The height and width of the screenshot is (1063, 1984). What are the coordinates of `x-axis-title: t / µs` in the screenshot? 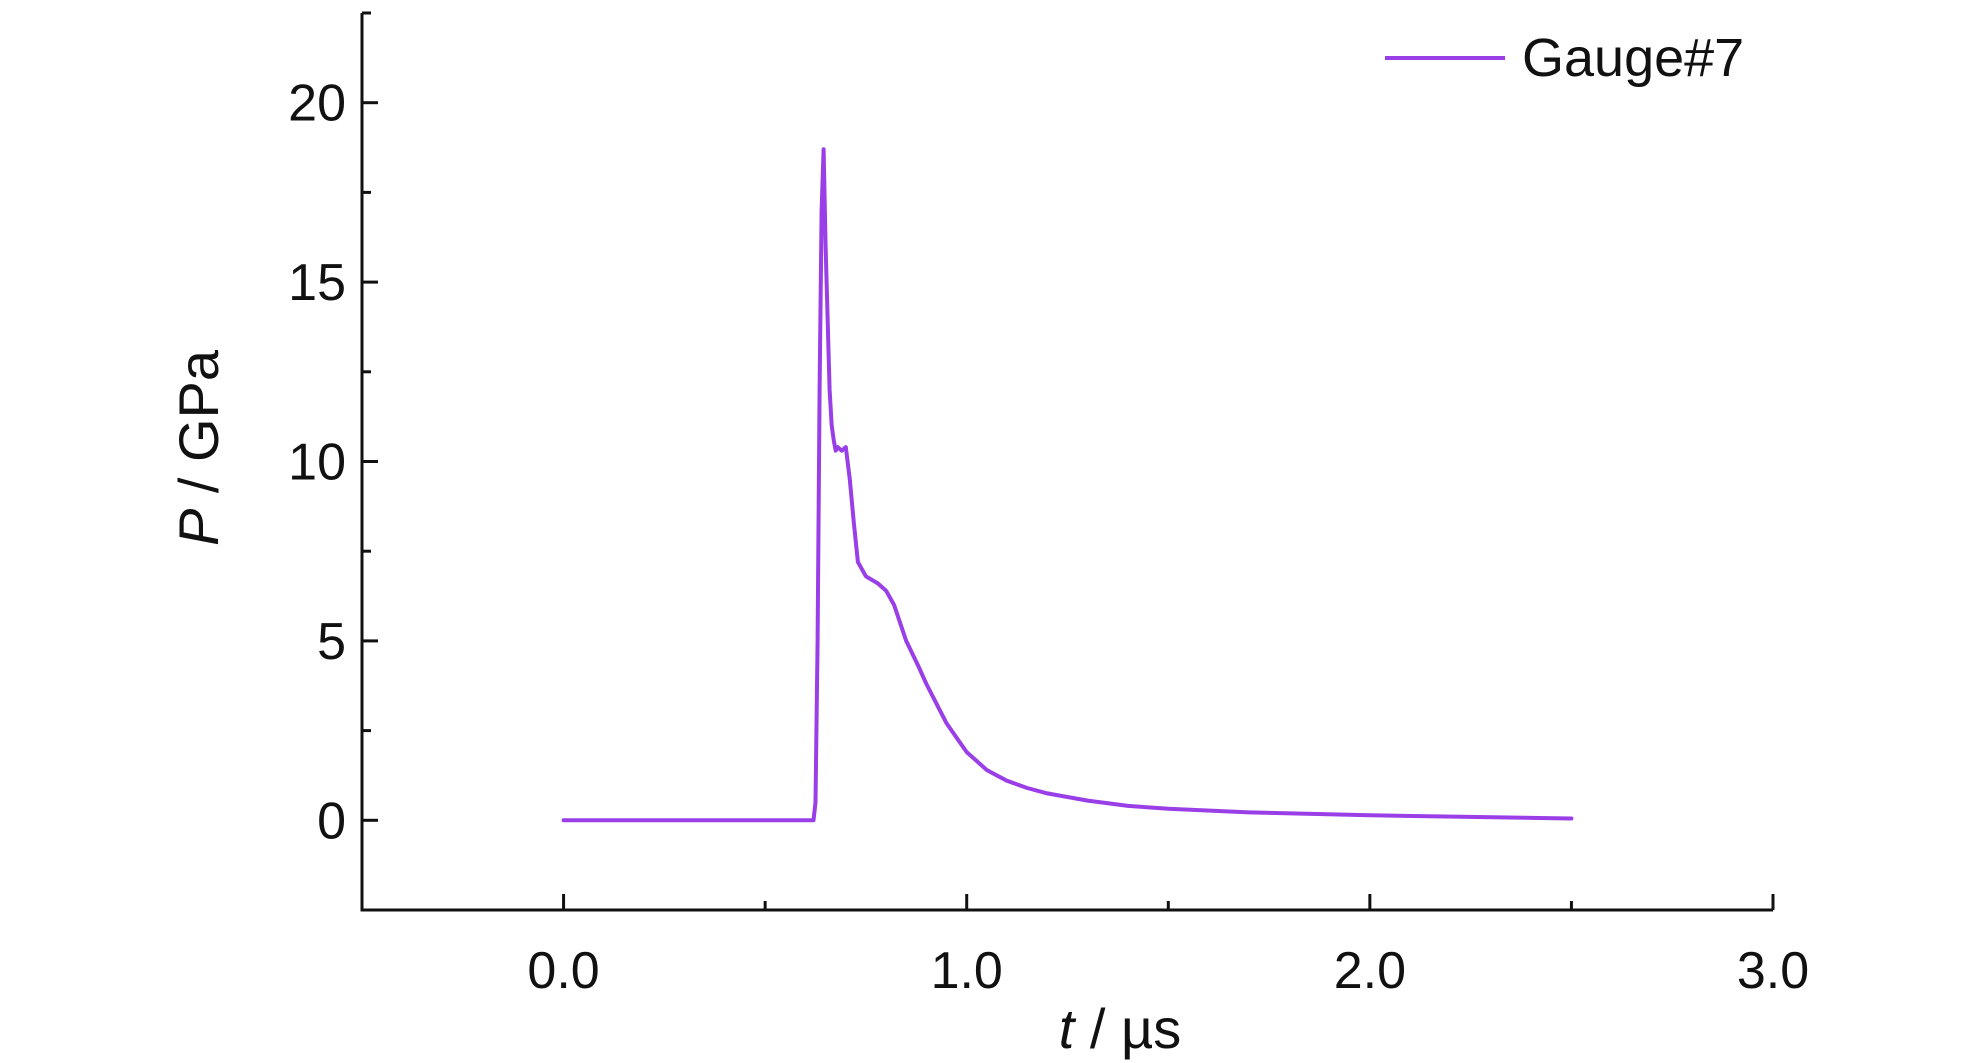 It's located at (1120, 1028).